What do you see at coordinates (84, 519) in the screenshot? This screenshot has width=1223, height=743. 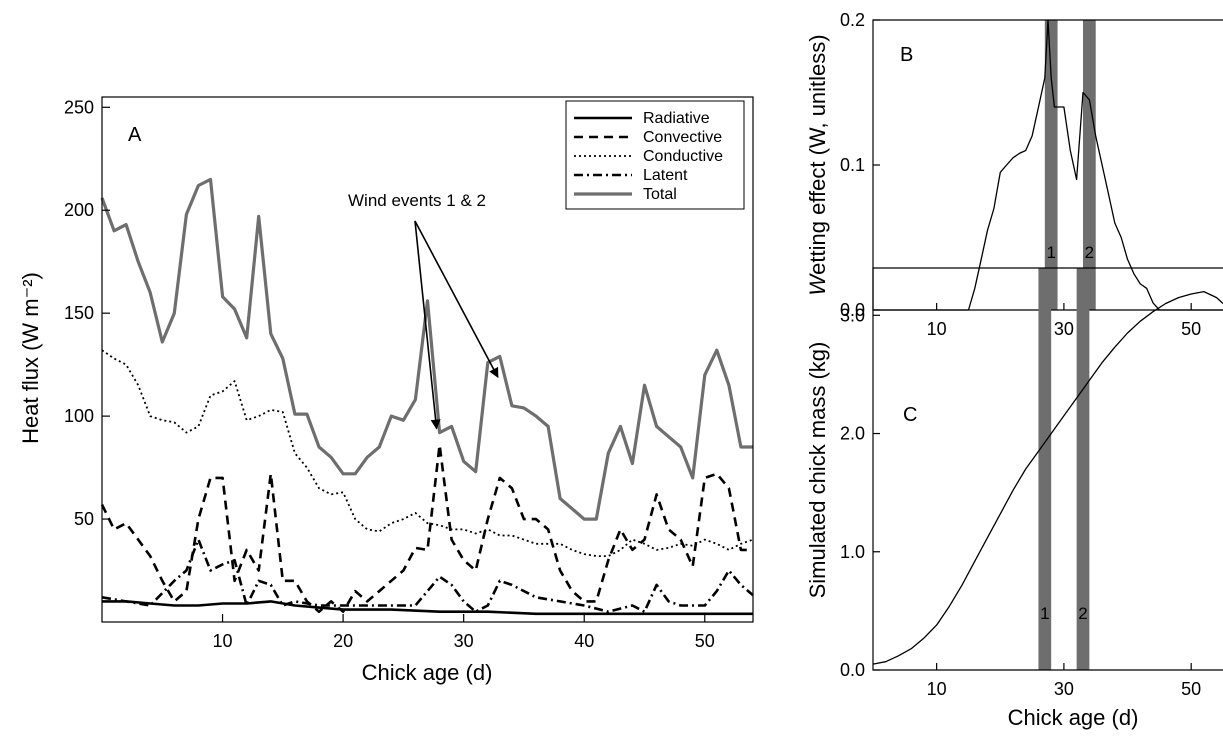 I see `y-tick-label: 50` at bounding box center [84, 519].